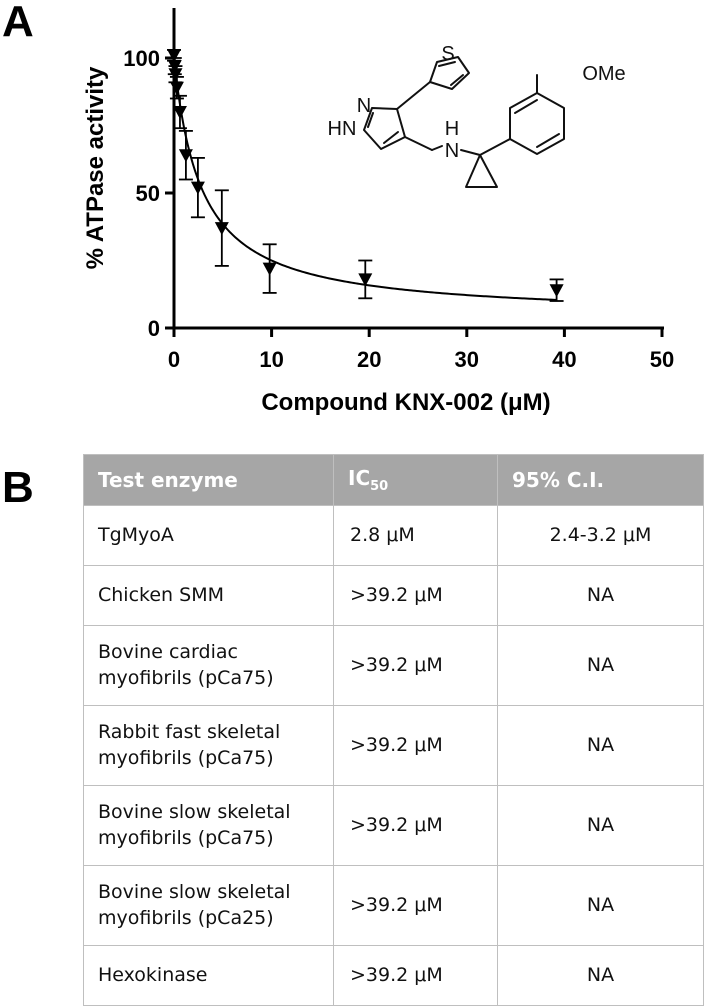 The image size is (704, 1006). Describe the element at coordinates (174, 359) in the screenshot. I see `x-tick-label: 0` at that location.